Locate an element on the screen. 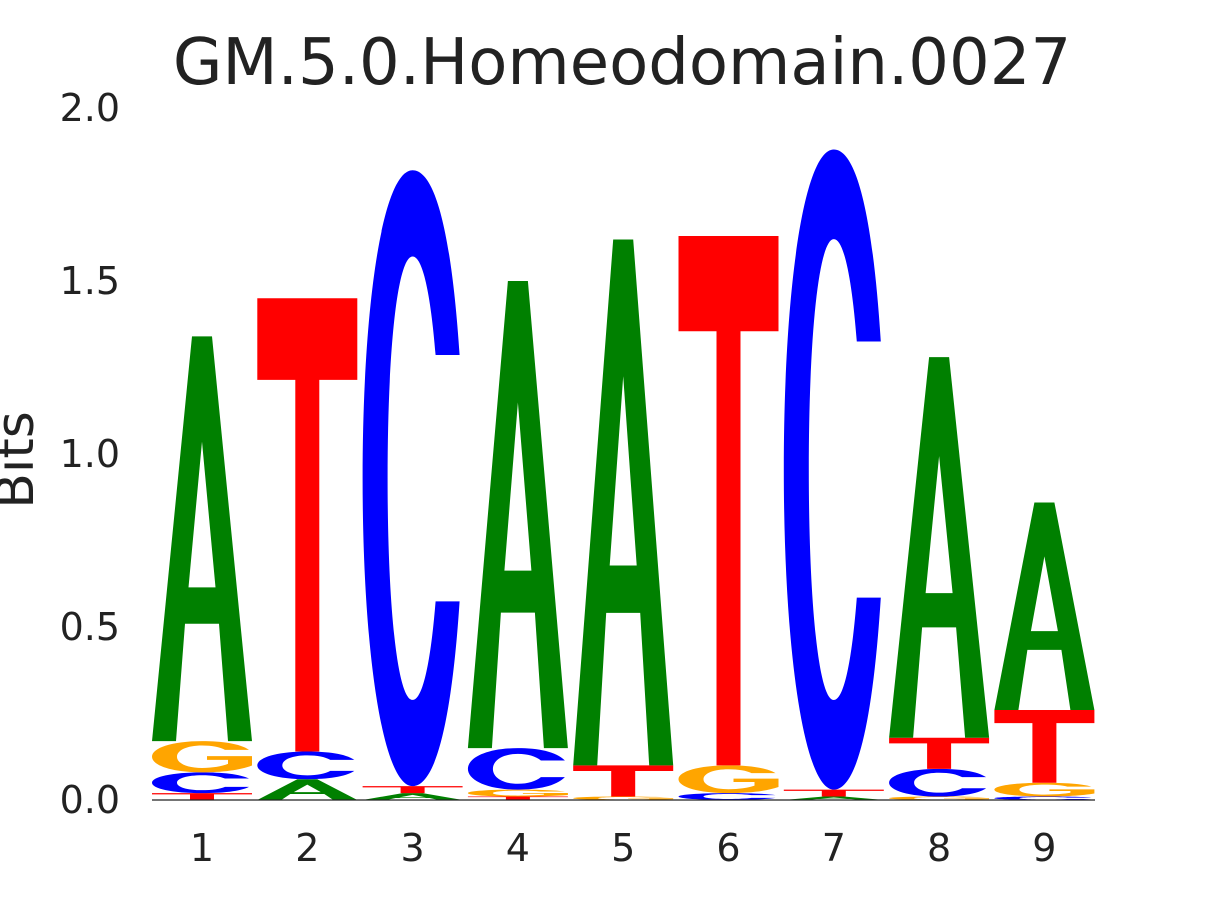  y-tick-label: 1.5 is located at coordinates (90, 281).